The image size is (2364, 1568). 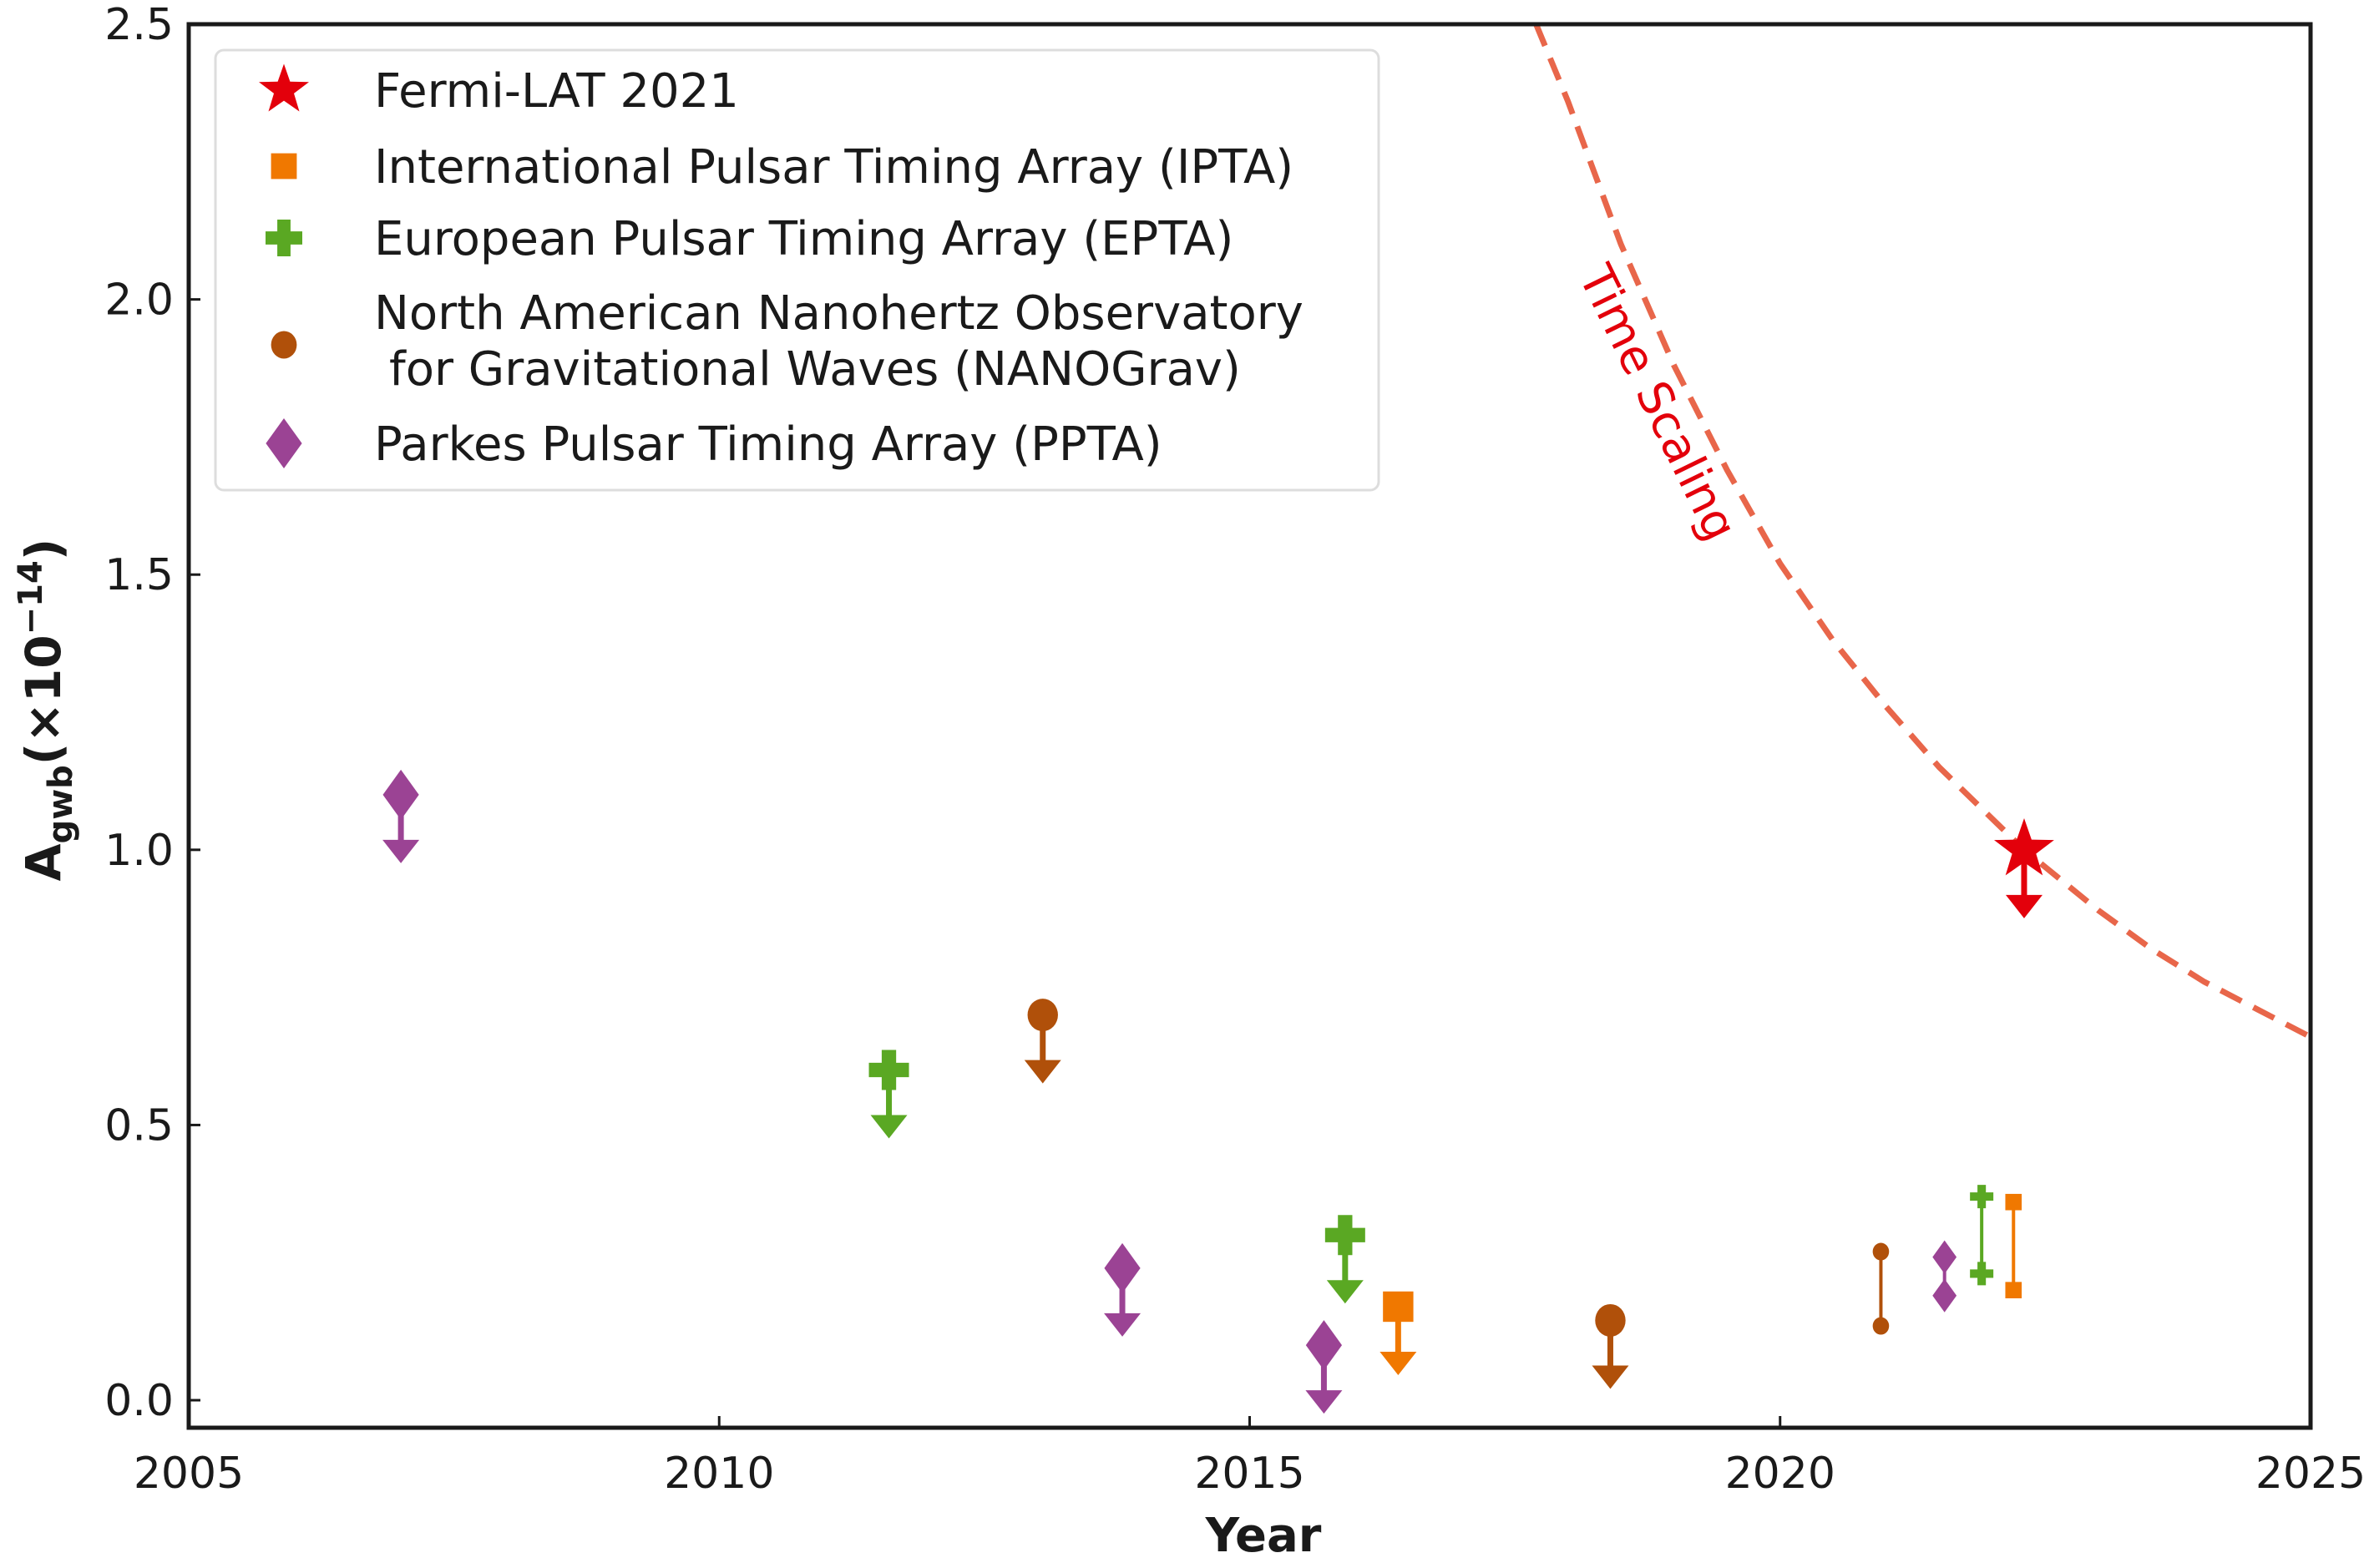 What do you see at coordinates (2024, 847) in the screenshot?
I see `data-point-star` at bounding box center [2024, 847].